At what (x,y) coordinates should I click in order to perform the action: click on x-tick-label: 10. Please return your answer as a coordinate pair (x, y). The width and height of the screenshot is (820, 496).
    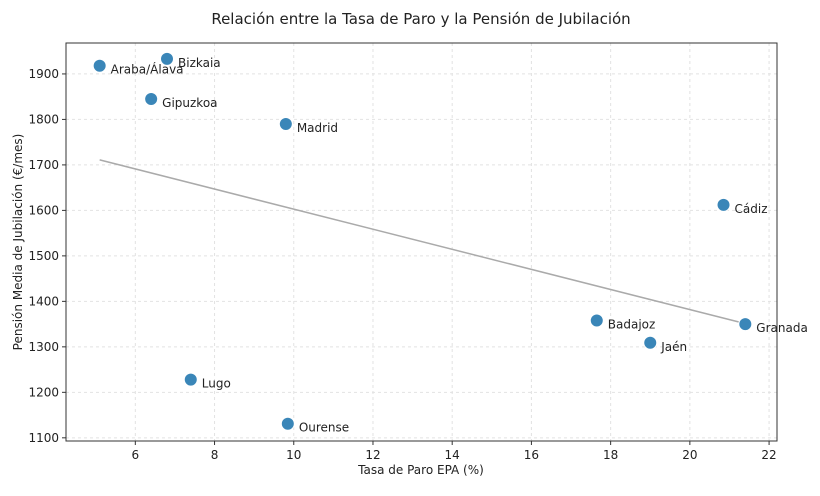
    Looking at the image, I should click on (293, 455).